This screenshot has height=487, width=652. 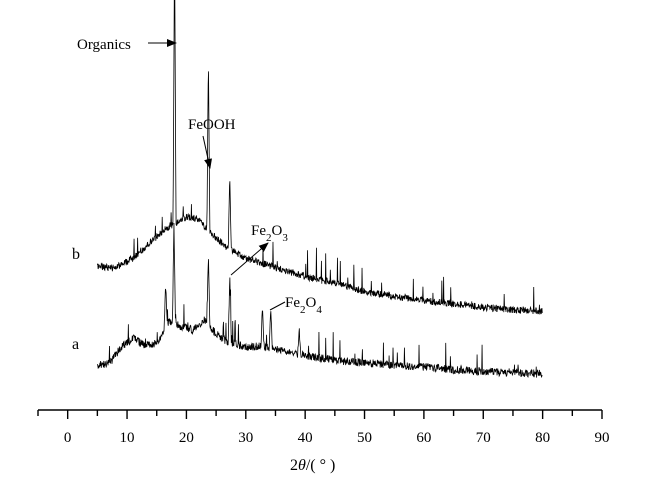 I want to click on x-tick-label: 30, so click(x=245, y=438).